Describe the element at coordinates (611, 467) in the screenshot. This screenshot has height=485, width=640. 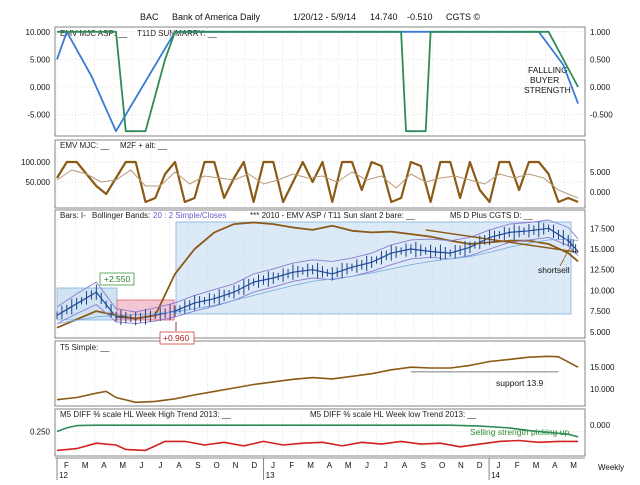
I see `frequency-label: Weekly` at that location.